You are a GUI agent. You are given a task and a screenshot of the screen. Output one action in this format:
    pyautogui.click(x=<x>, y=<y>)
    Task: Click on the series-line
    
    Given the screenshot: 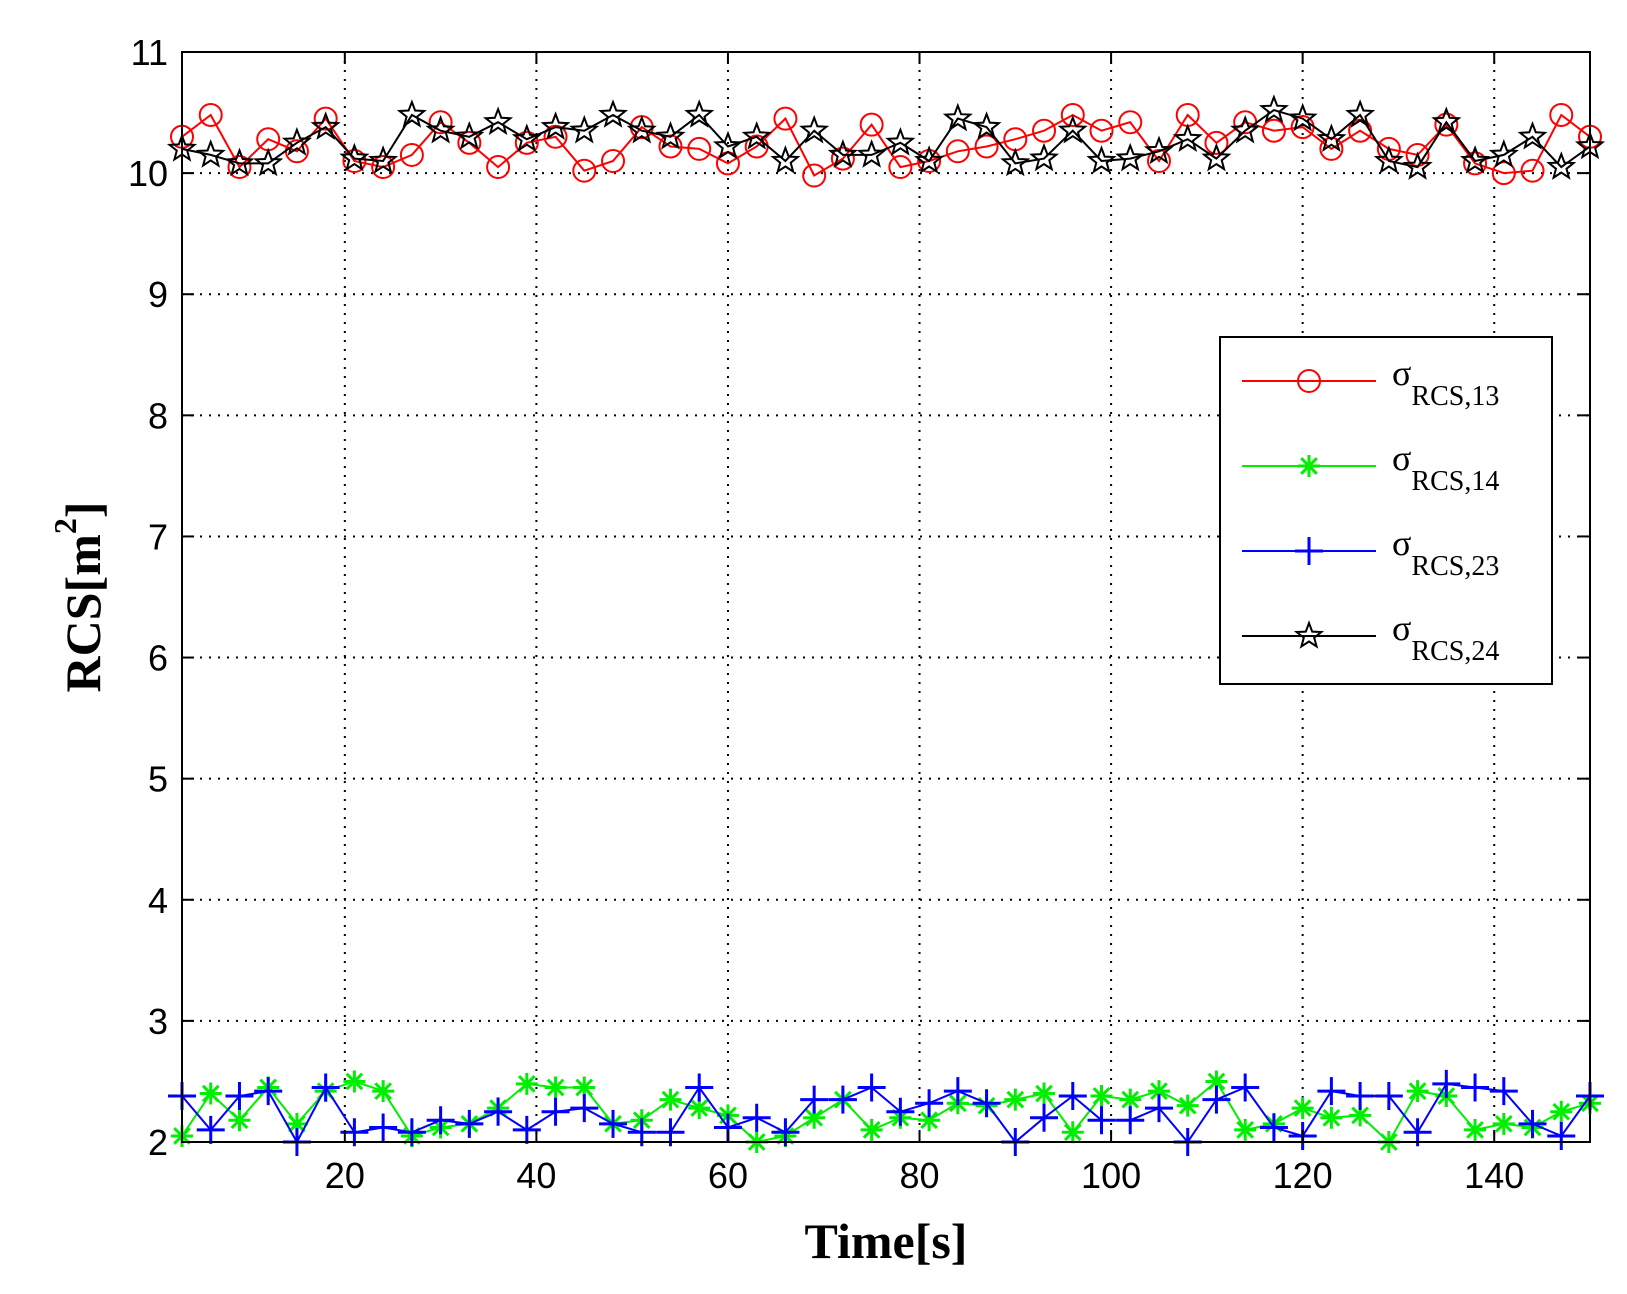 What is the action you would take?
    pyautogui.click(x=886, y=145)
    